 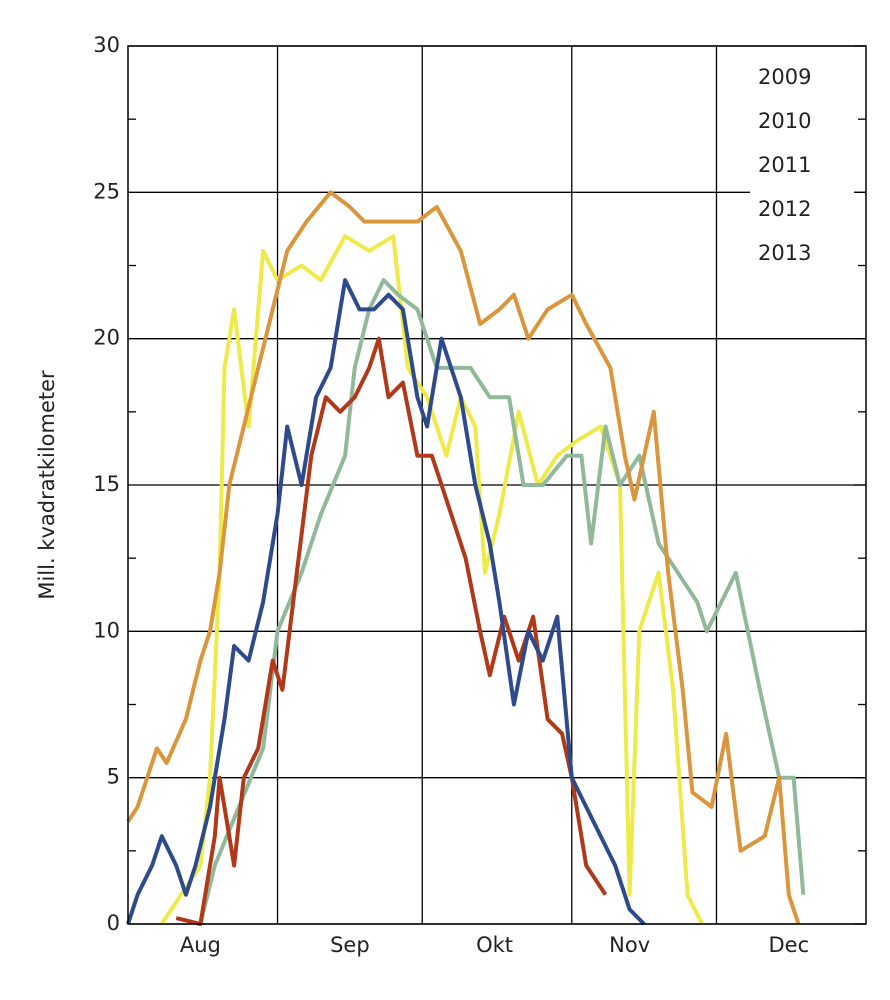 I want to click on y-tick-label: 0, so click(x=113, y=923).